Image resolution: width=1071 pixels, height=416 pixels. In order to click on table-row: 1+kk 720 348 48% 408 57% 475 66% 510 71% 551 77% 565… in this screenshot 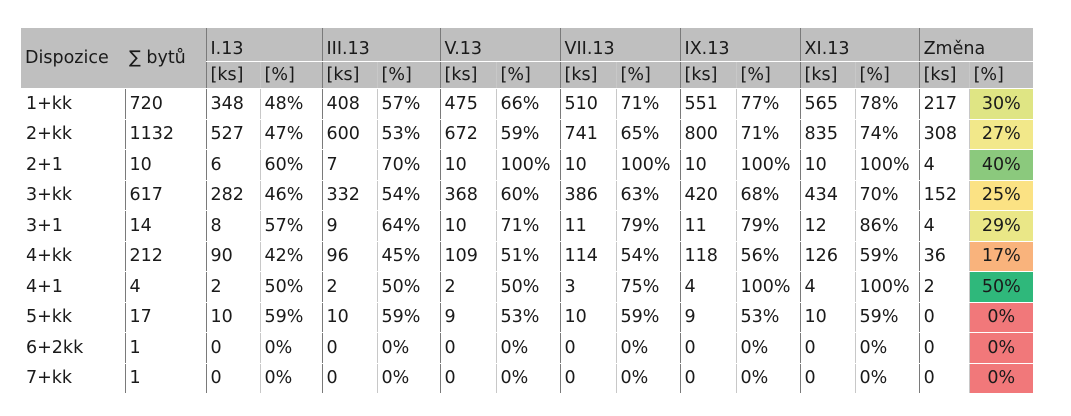, I will do `click(527, 104)`.